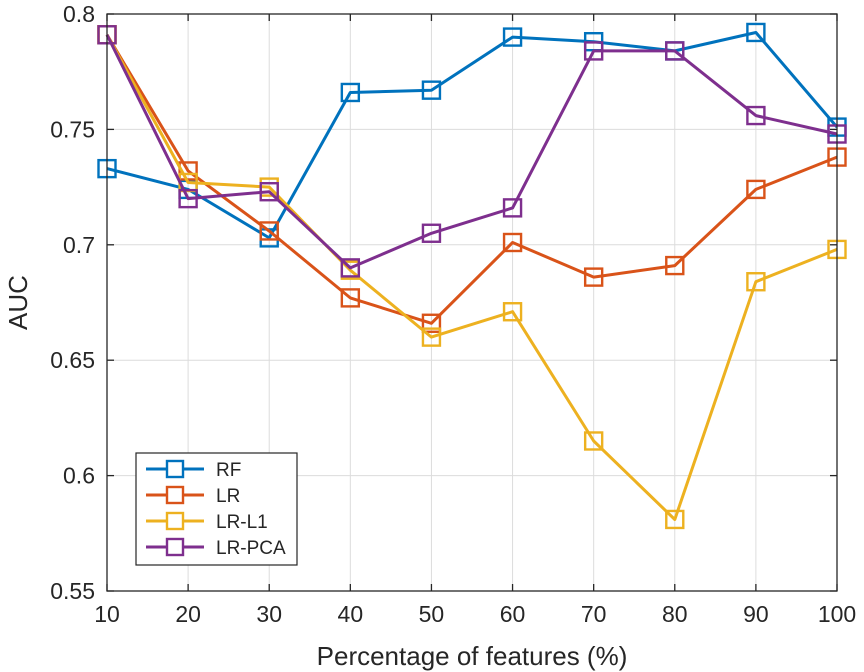  I want to click on y-axis-label: AUC, so click(18, 302).